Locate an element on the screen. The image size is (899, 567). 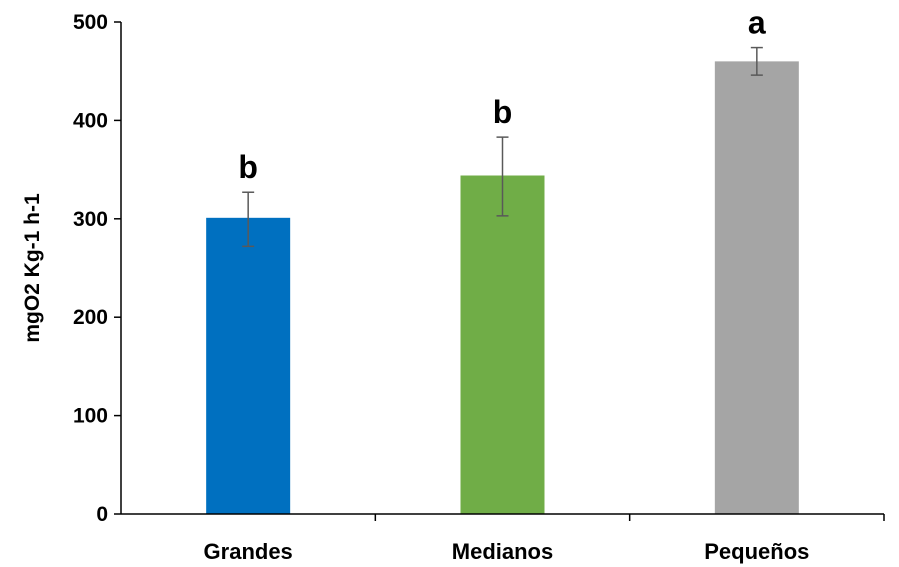
y-tick-label: 100 is located at coordinates (90, 416).